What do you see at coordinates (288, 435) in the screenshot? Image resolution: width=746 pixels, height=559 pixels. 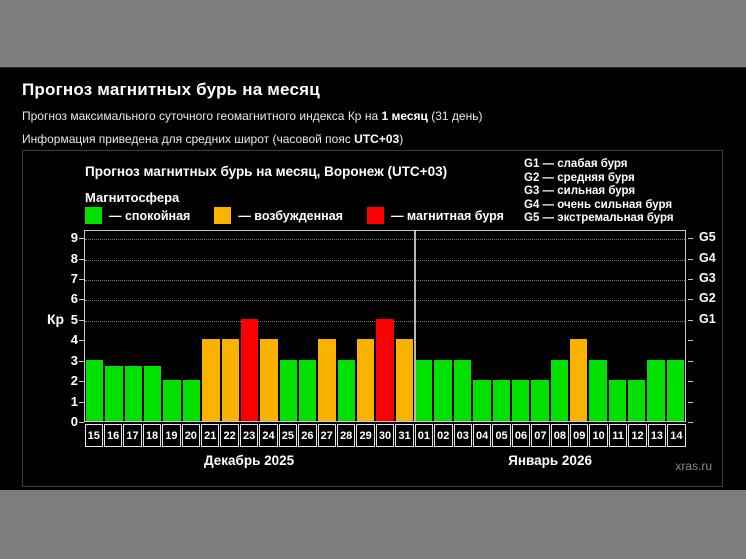 I see `day-cell-25: 25` at bounding box center [288, 435].